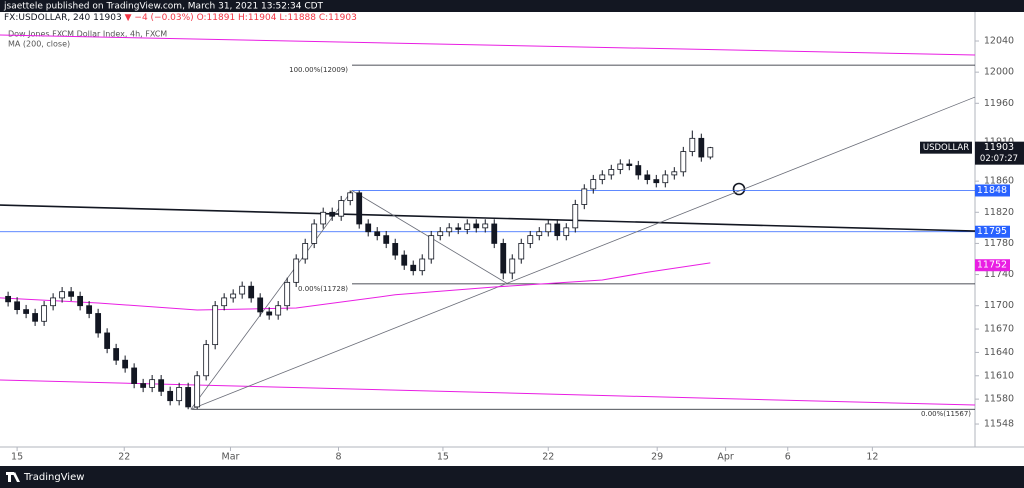  I want to click on moving-average, so click(355, 286).